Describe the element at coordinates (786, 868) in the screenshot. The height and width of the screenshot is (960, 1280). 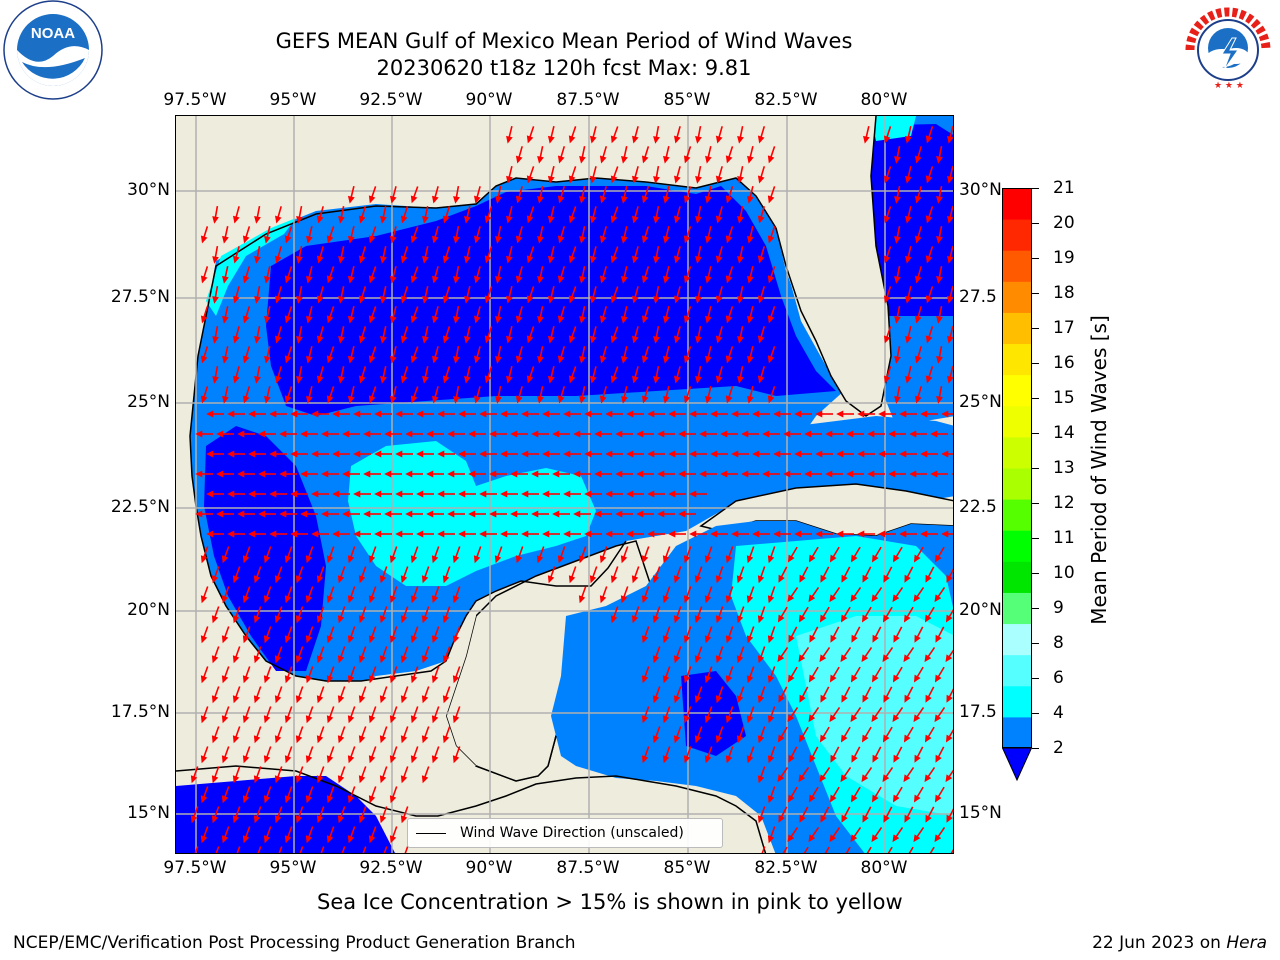
I see `lon-label-bottom: 82.5°W` at that location.